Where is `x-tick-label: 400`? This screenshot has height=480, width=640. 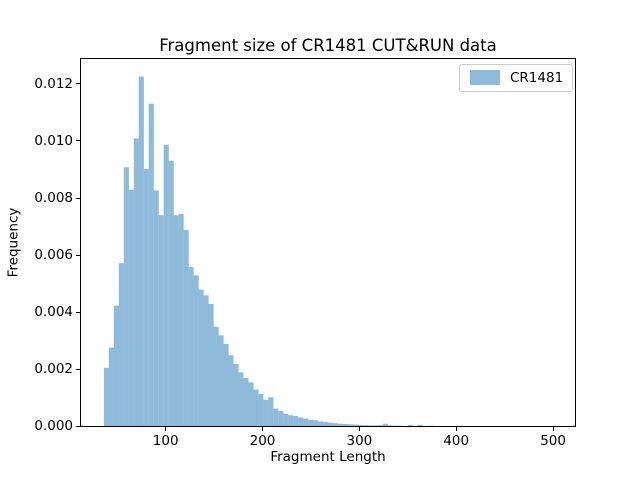
x-tick-label: 400 is located at coordinates (456, 440).